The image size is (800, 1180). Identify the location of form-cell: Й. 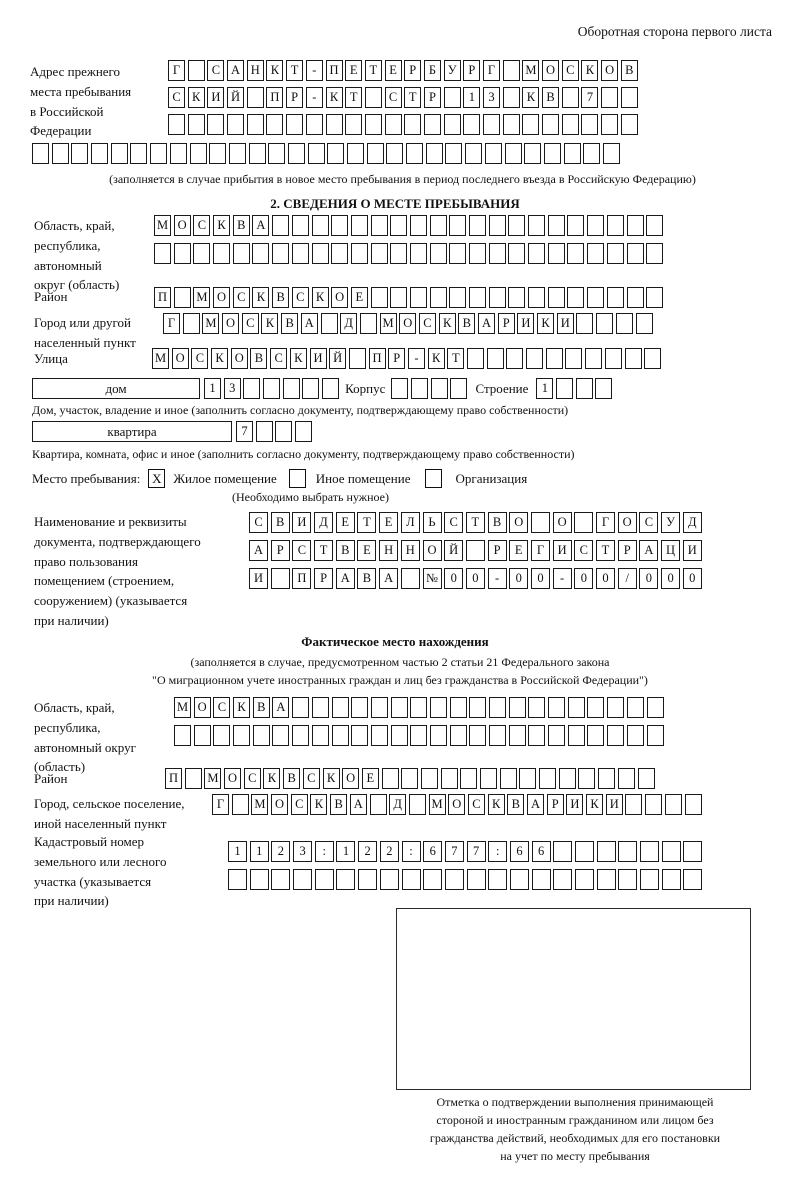
(454, 550).